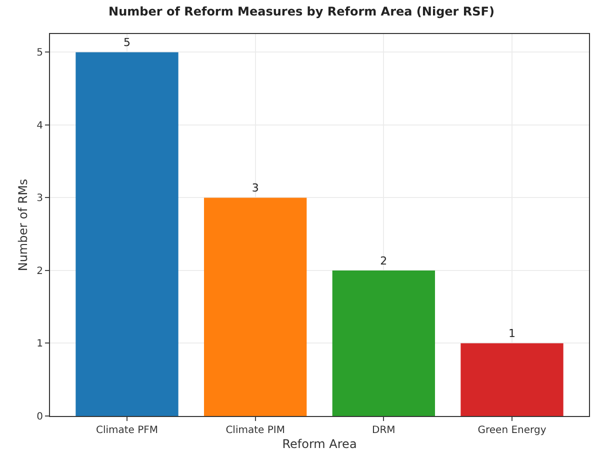 The image size is (603, 462). Describe the element at coordinates (39, 344) in the screenshot. I see `y-tick-label: 1` at that location.